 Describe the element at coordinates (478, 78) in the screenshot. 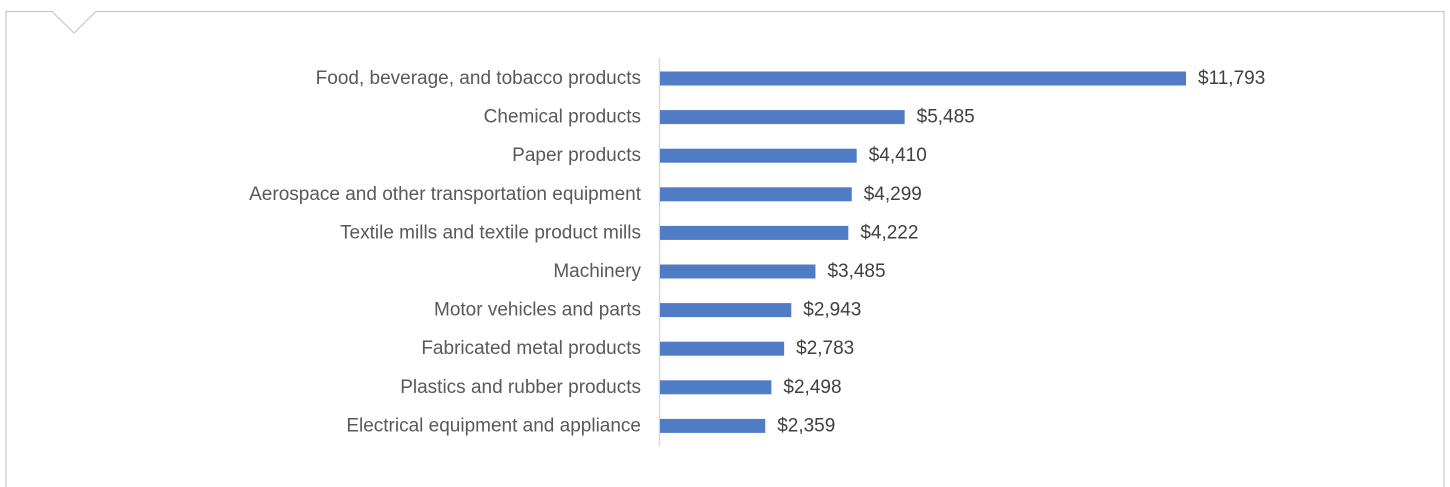

I see `category-label: Food, beverage, and tobacco products` at that location.